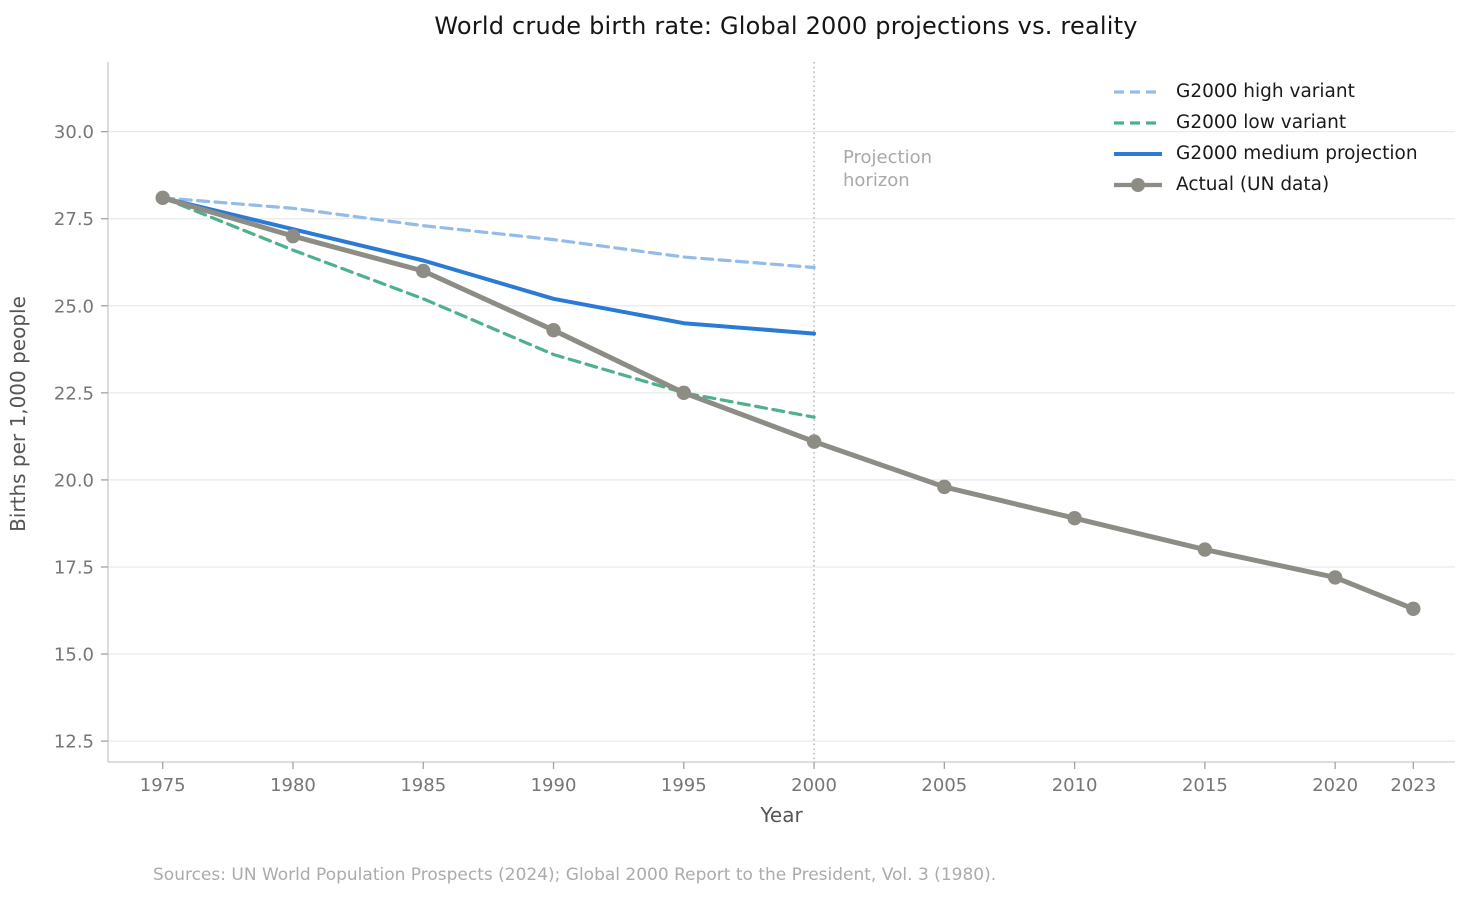 The height and width of the screenshot is (901, 1482). Describe the element at coordinates (1261, 122) in the screenshot. I see `legend-label: G2000 low variant` at that location.